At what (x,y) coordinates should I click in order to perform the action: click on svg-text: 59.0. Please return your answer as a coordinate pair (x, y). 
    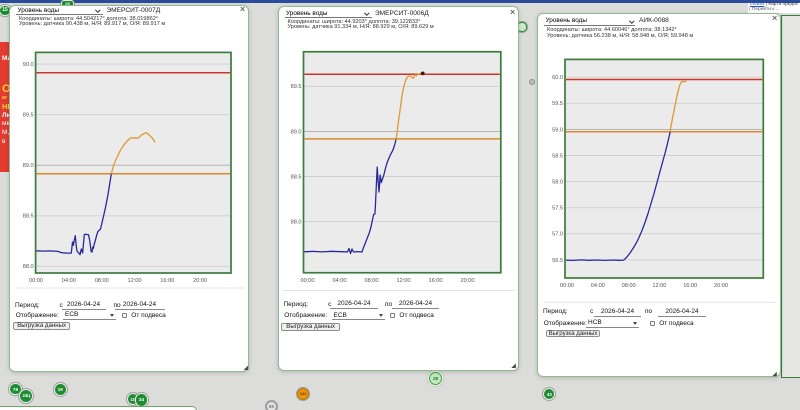
    Looking at the image, I should click on (557, 130).